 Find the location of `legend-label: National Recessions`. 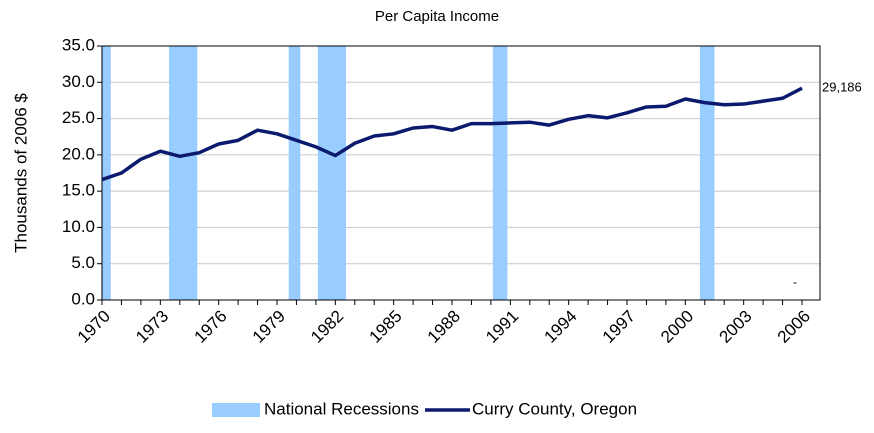

legend-label: National Recessions is located at coordinates (341, 408).